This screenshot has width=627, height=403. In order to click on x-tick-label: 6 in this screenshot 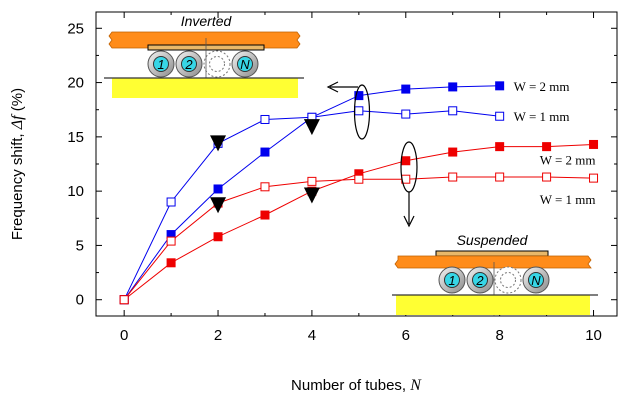, I will do `click(406, 335)`.